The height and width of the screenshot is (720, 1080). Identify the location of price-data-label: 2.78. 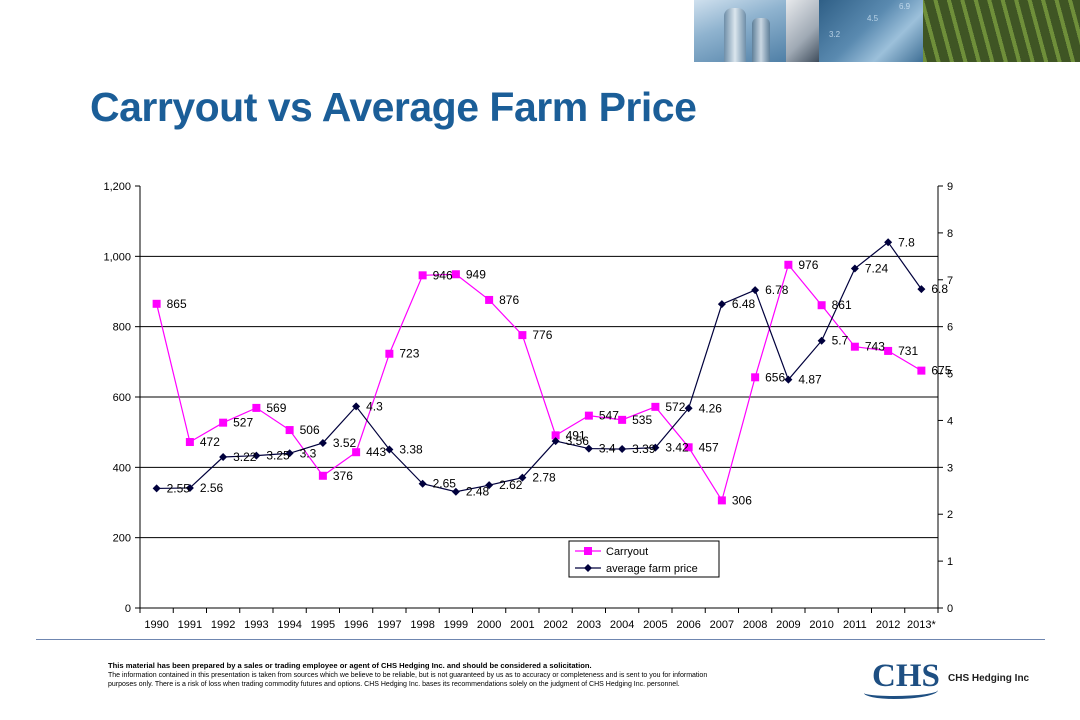
(544, 478).